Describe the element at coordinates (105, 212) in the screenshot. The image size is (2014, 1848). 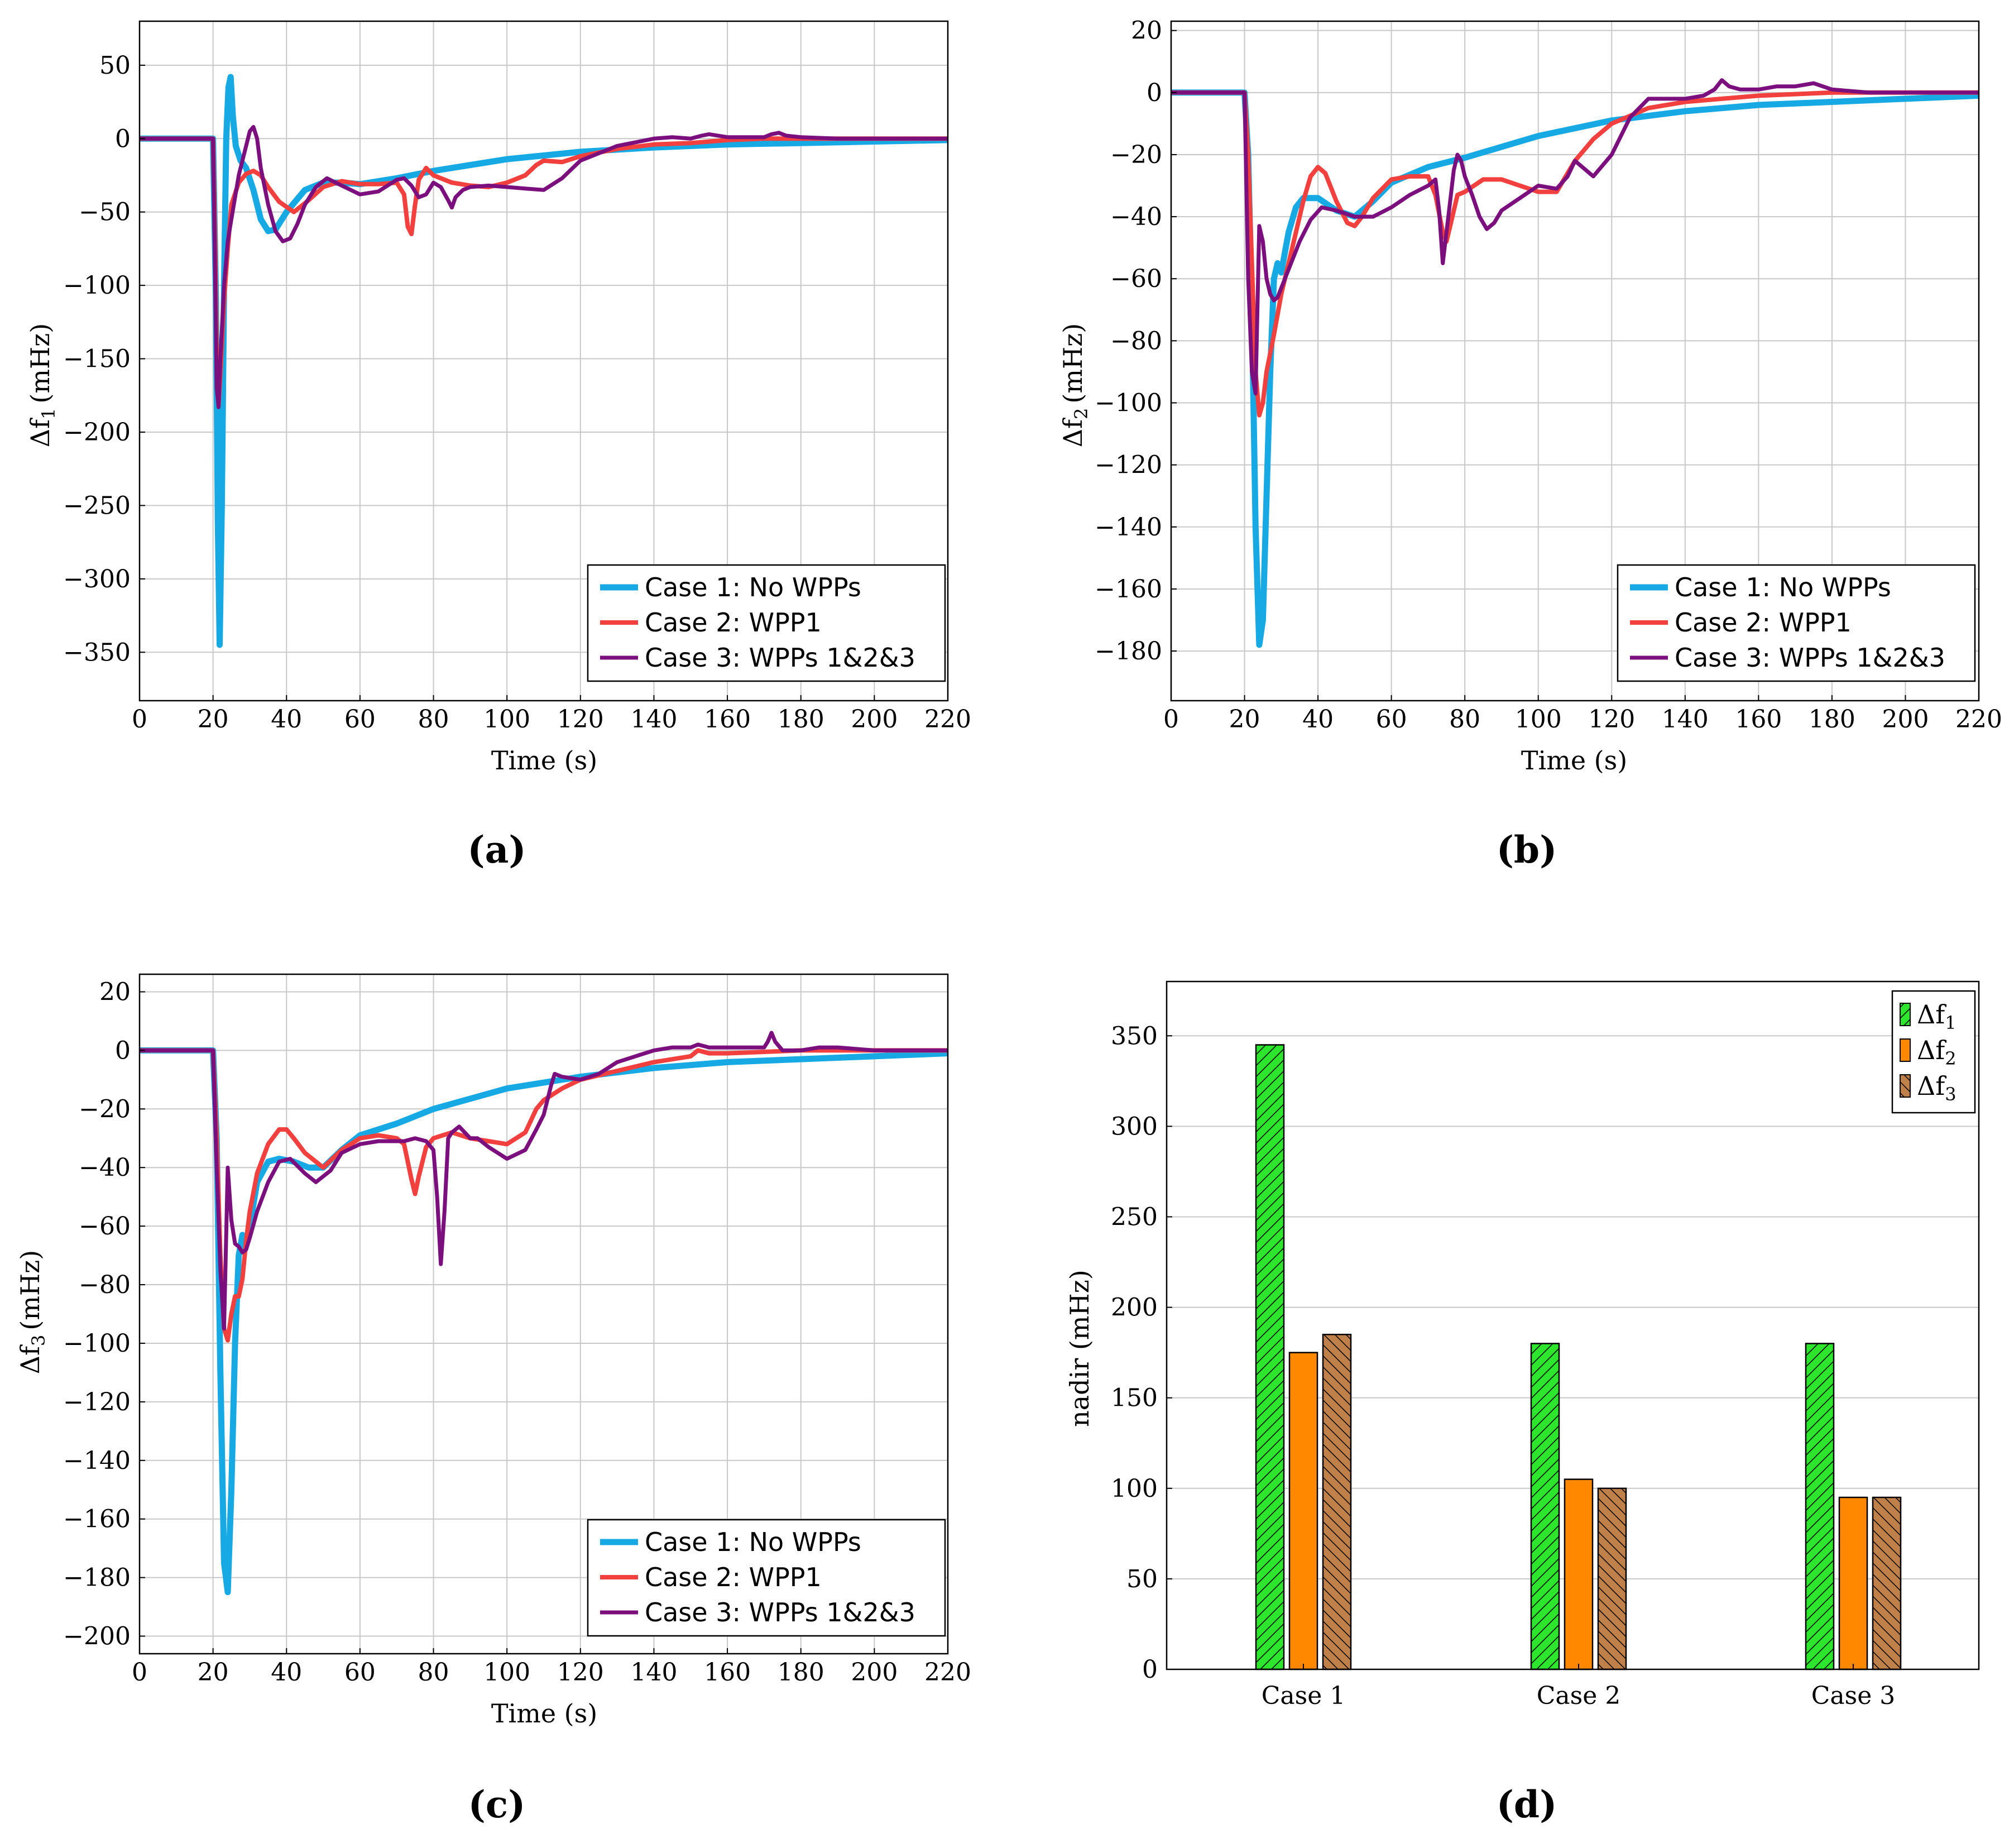
I see `y-tick-label: −50` at that location.